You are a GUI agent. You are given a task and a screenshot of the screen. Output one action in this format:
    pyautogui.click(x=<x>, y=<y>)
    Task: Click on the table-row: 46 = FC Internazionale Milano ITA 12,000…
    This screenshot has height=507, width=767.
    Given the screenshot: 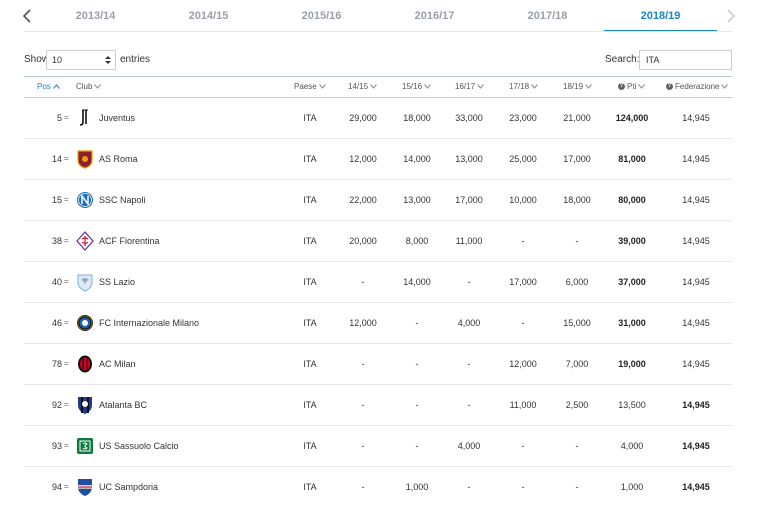 What is the action you would take?
    pyautogui.click(x=378, y=323)
    